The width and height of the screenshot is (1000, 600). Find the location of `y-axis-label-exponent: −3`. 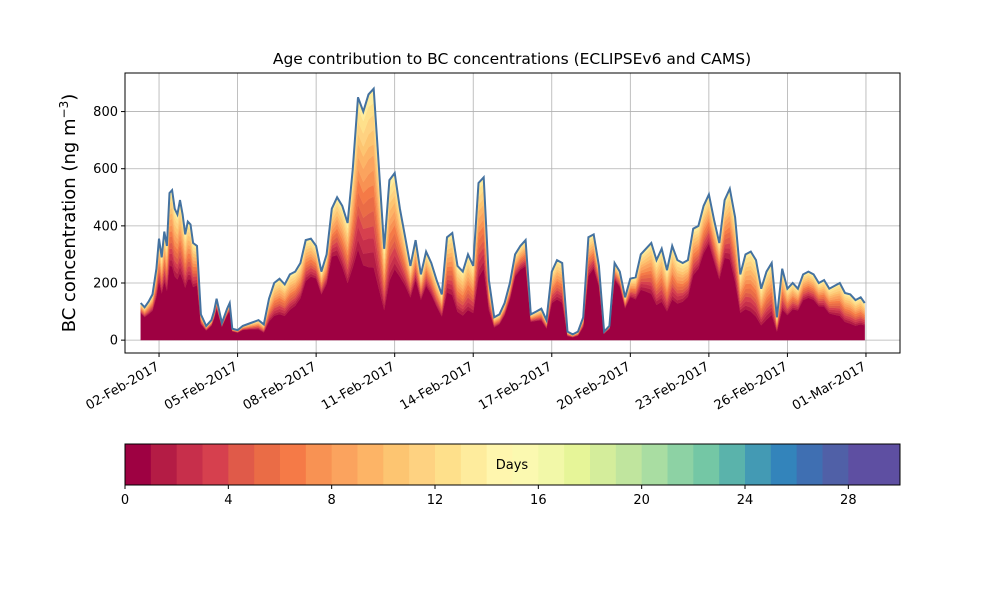

y-axis-label-exponent: −3 is located at coordinates (64, 110).